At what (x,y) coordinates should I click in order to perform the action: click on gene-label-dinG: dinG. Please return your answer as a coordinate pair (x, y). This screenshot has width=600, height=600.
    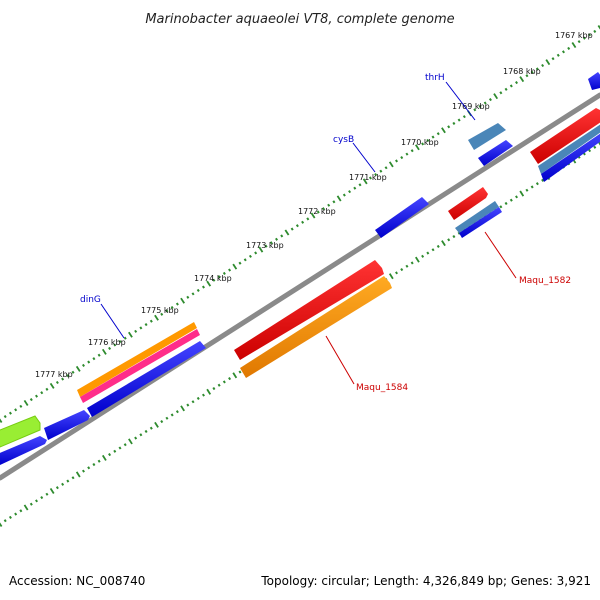
    Looking at the image, I should click on (90, 300).